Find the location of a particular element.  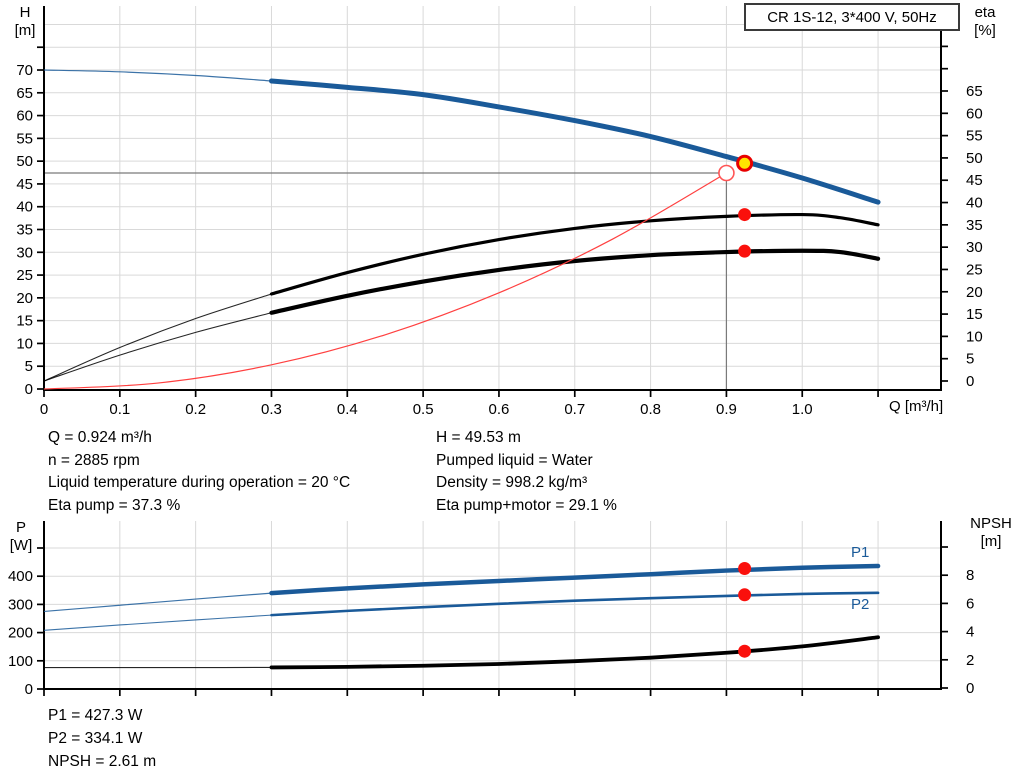

tick-label-right: 40 is located at coordinates (974, 203).